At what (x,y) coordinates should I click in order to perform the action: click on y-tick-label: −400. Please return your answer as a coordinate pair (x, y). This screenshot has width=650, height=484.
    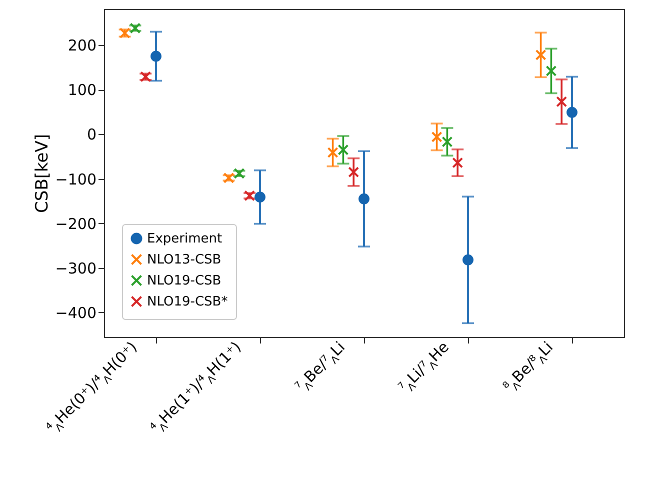
    Looking at the image, I should click on (75, 313).